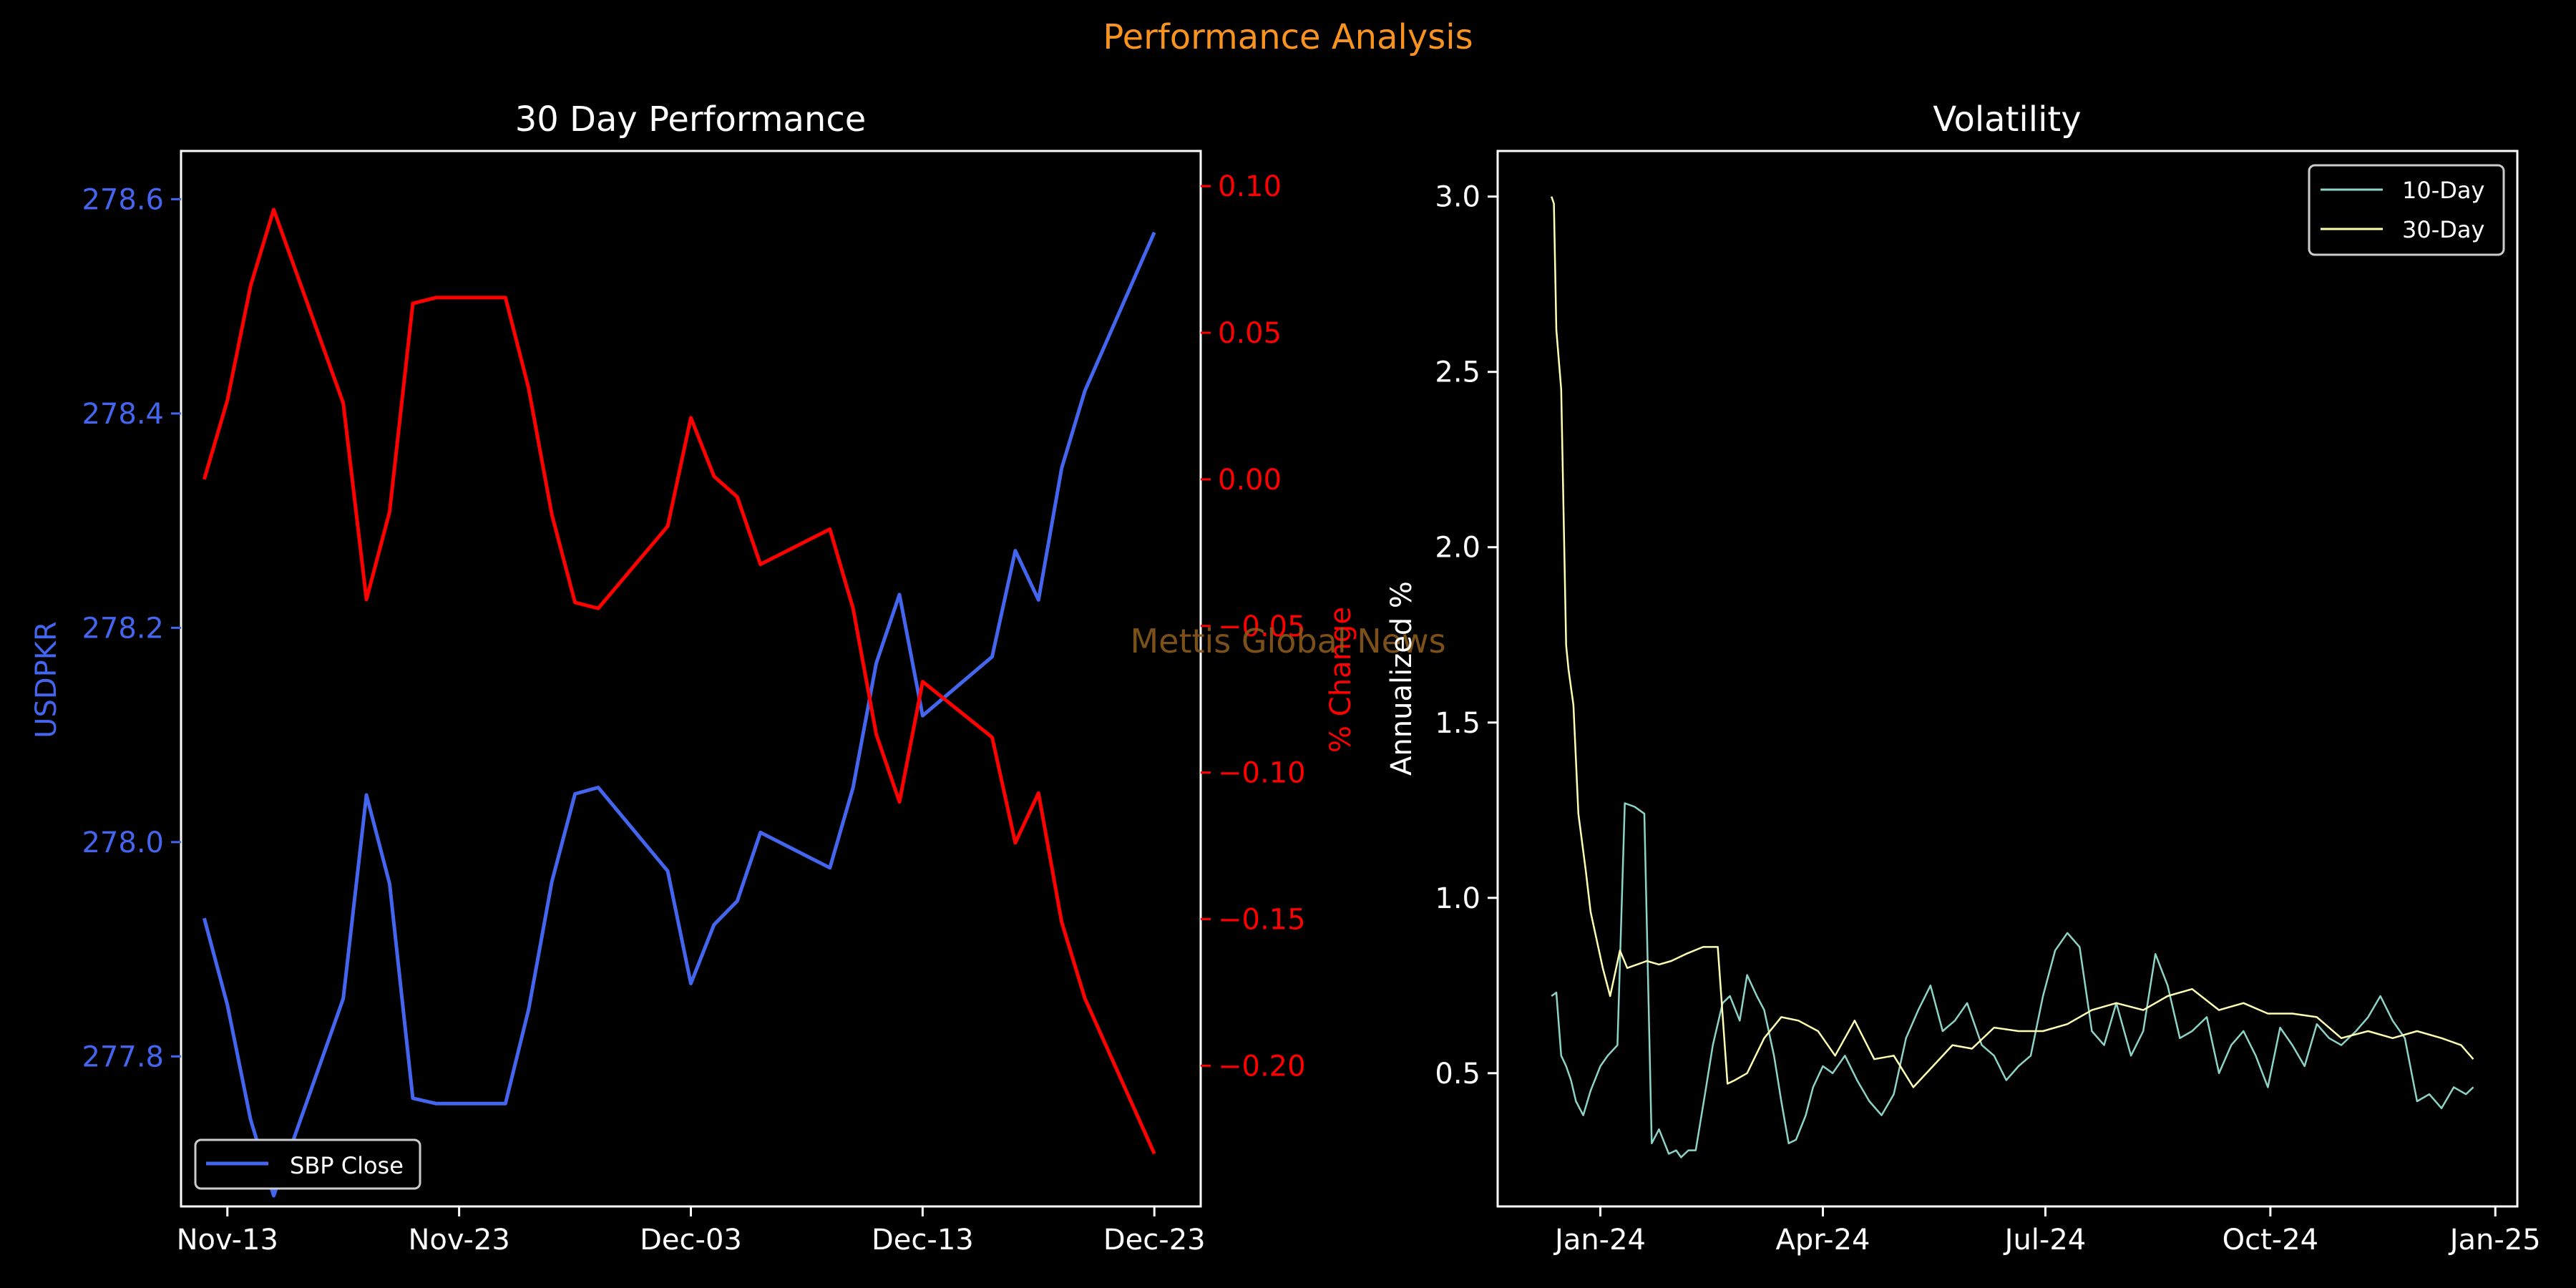  Describe the element at coordinates (2271, 1240) in the screenshot. I see `x-tick-label: Oct-24` at that location.